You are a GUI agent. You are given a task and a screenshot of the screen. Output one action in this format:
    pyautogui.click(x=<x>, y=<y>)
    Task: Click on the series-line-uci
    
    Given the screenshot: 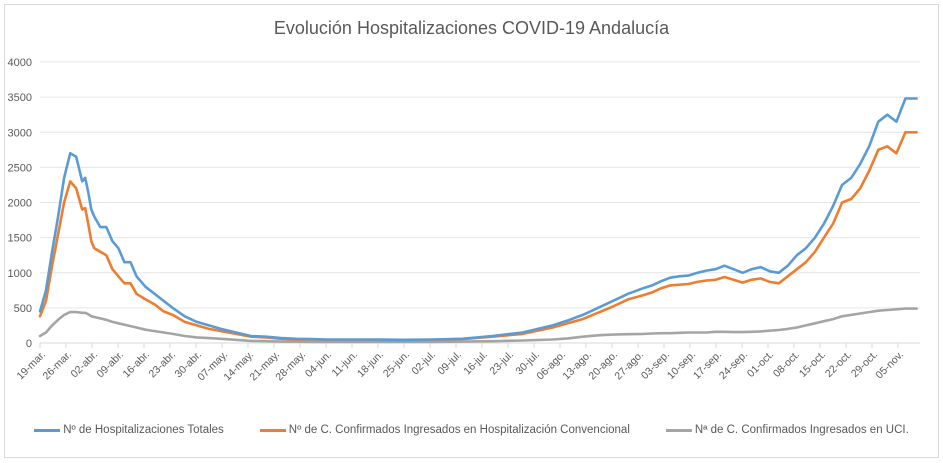 What is the action you would take?
    pyautogui.click(x=478, y=325)
    